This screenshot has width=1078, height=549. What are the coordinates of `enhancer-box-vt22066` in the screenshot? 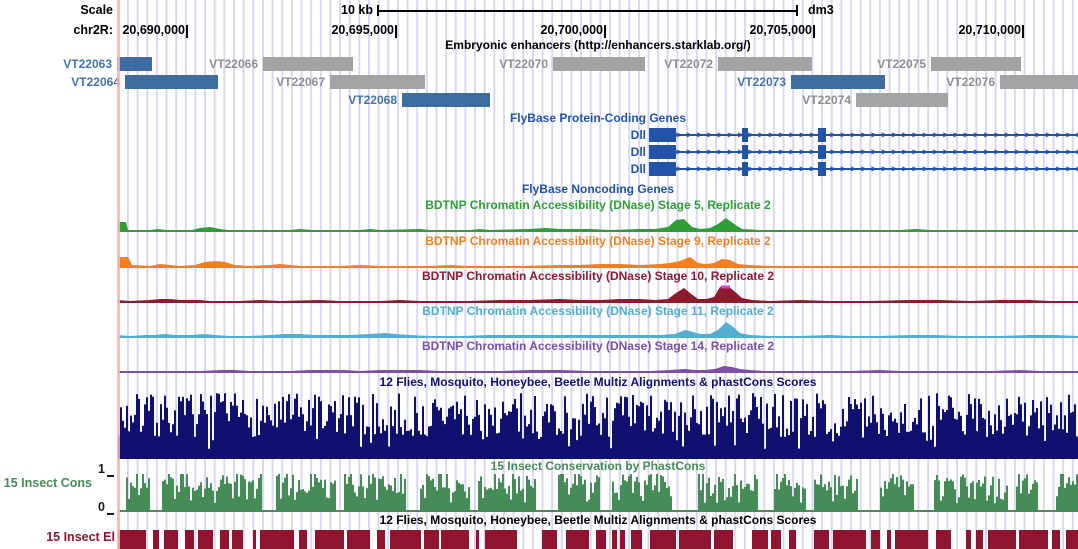 It's located at (308, 64).